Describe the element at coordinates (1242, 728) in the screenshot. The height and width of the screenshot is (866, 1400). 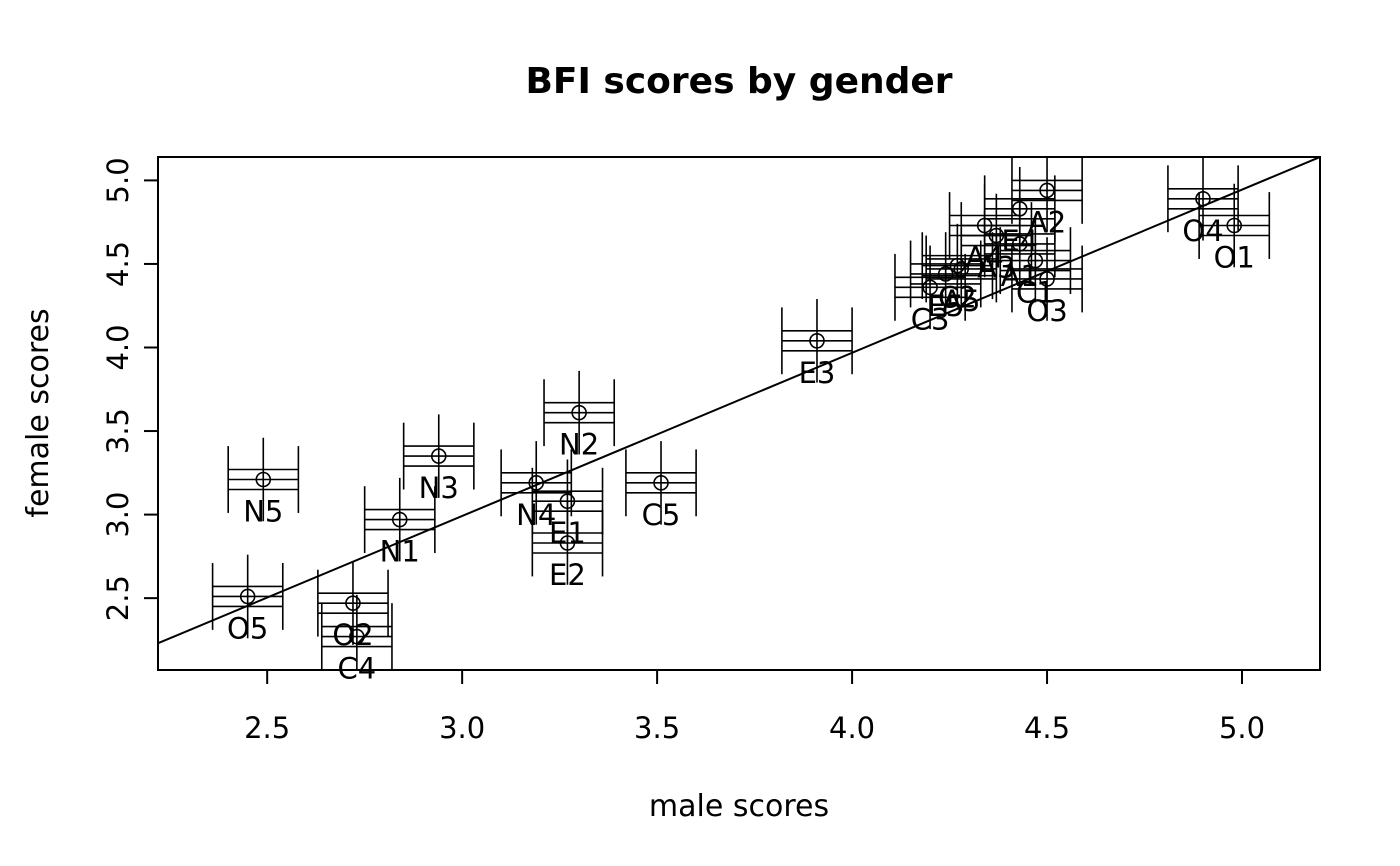
I see `x-tick-label: 5.0` at that location.